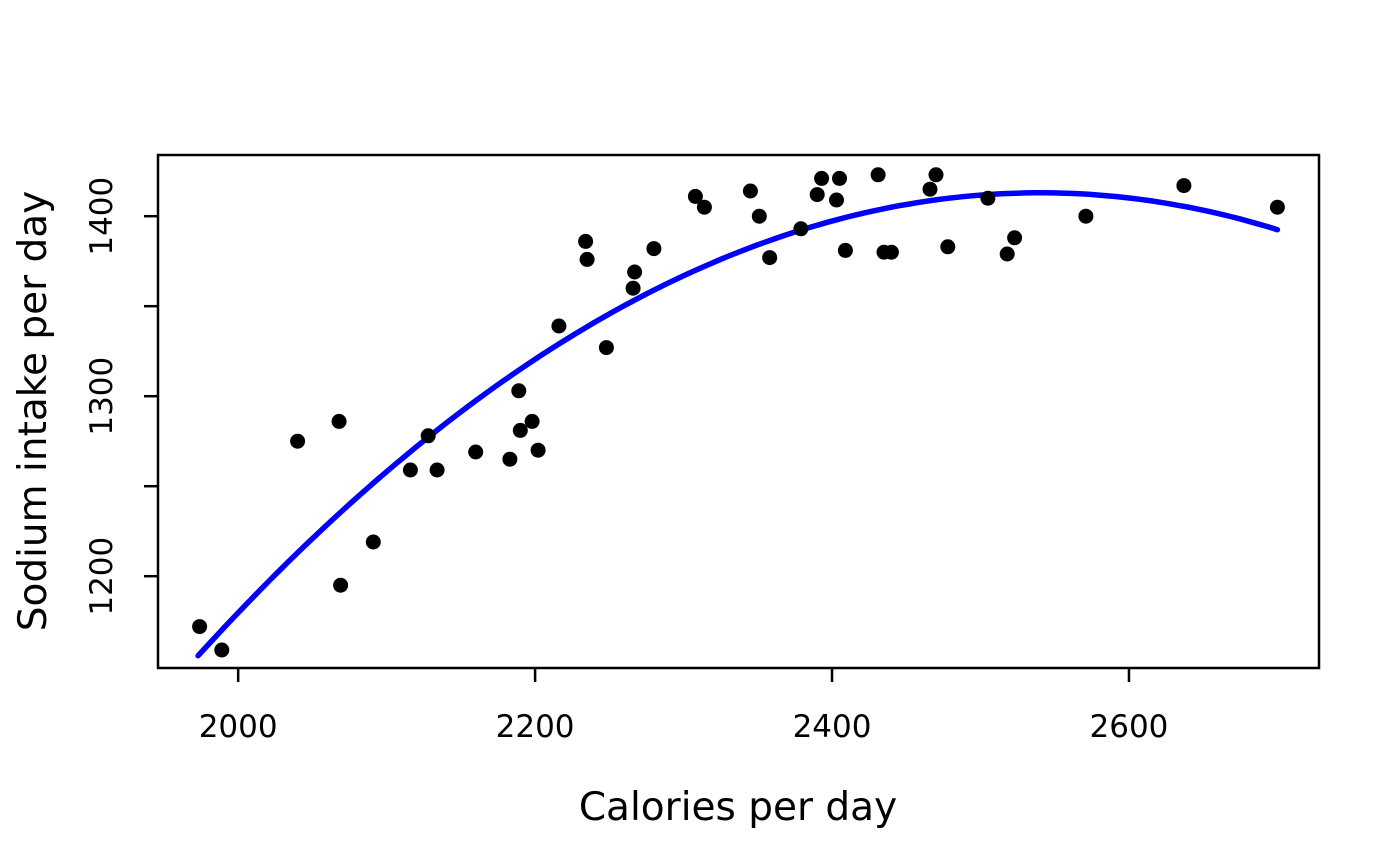 Image resolution: width=1400 pixels, height=866 pixels. I want to click on x-tick-label: 2400, so click(832, 727).